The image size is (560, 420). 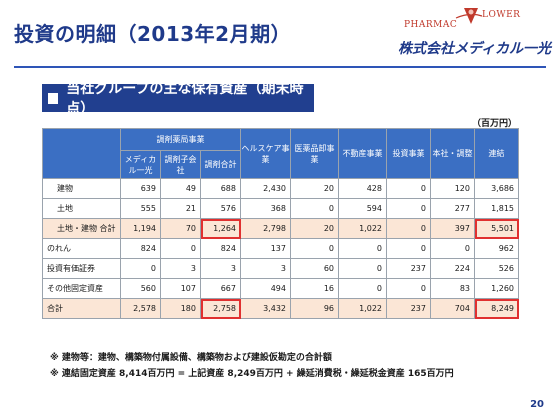 I want to click on table-cell: 60, so click(x=314, y=268).